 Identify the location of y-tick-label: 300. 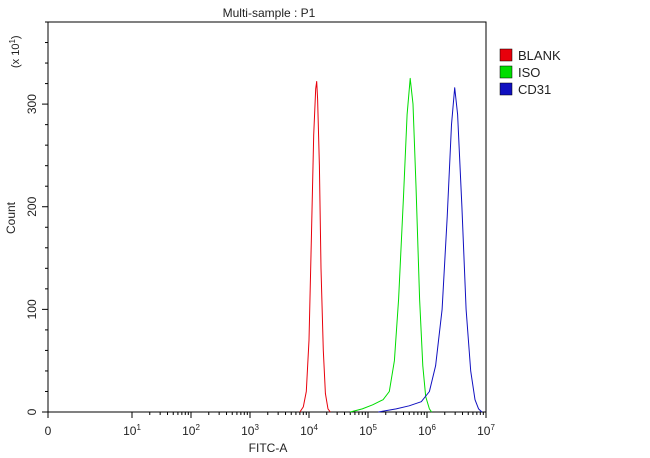
(32, 104).